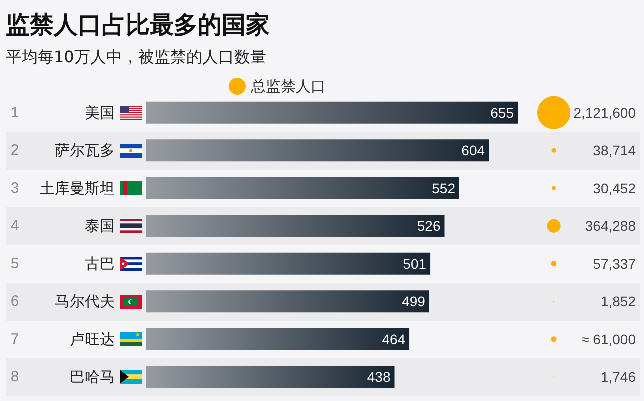 The width and height of the screenshot is (644, 401). What do you see at coordinates (379, 377) in the screenshot?
I see `data-label: 438` at bounding box center [379, 377].